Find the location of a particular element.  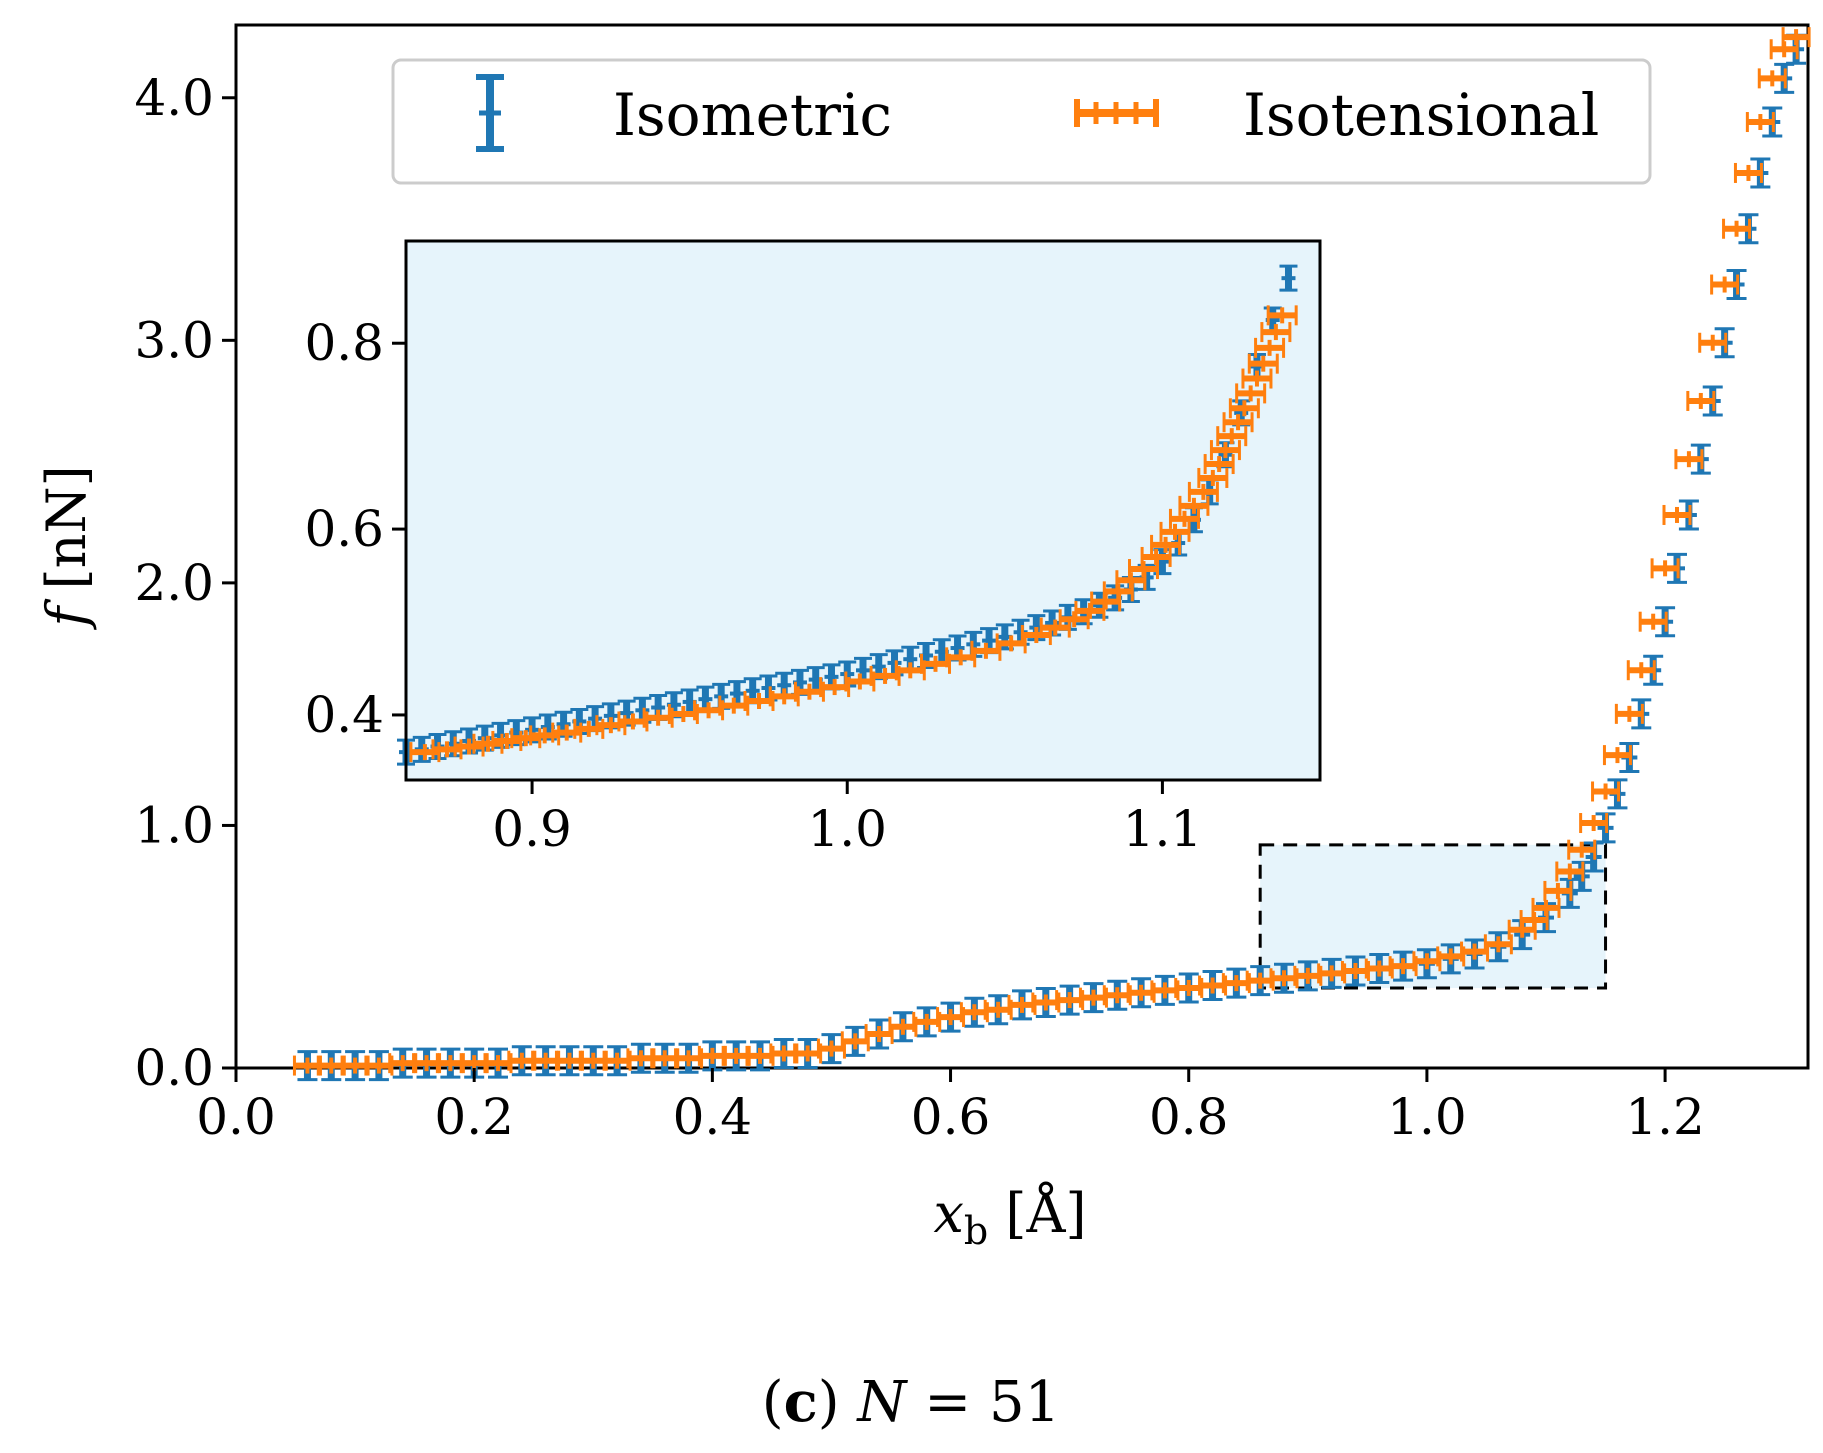

inset-y-tick-label-1: 0.6 is located at coordinates (344, 529).